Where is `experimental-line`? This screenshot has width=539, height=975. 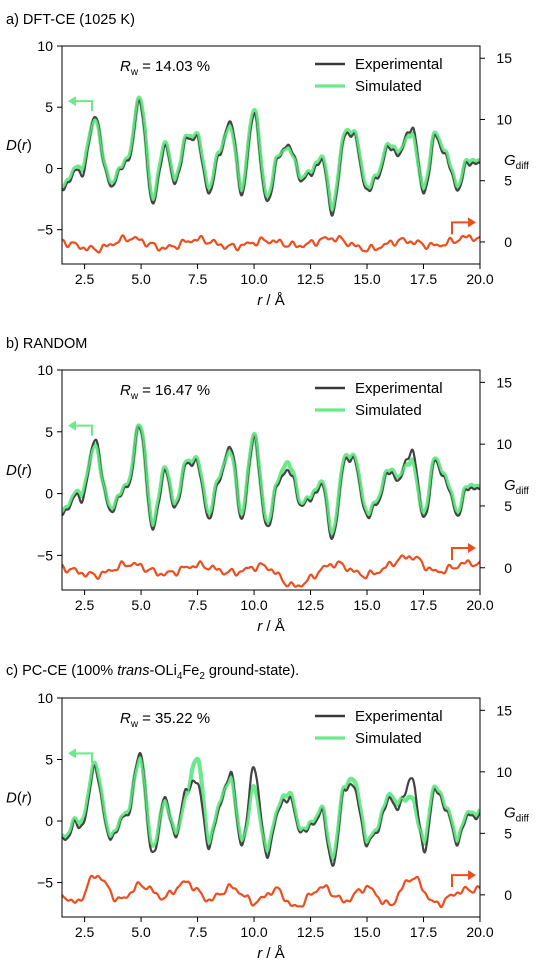 experimental-line is located at coordinates (271, 809).